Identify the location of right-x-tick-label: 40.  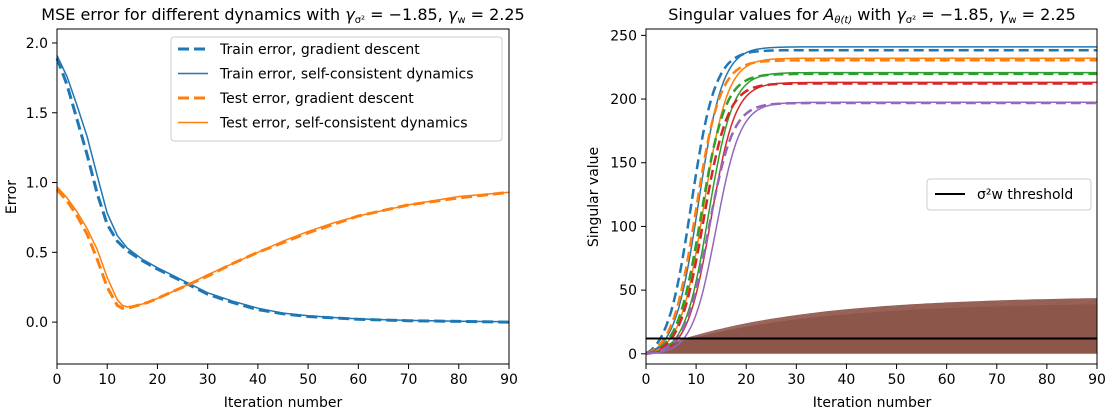
(847, 380).